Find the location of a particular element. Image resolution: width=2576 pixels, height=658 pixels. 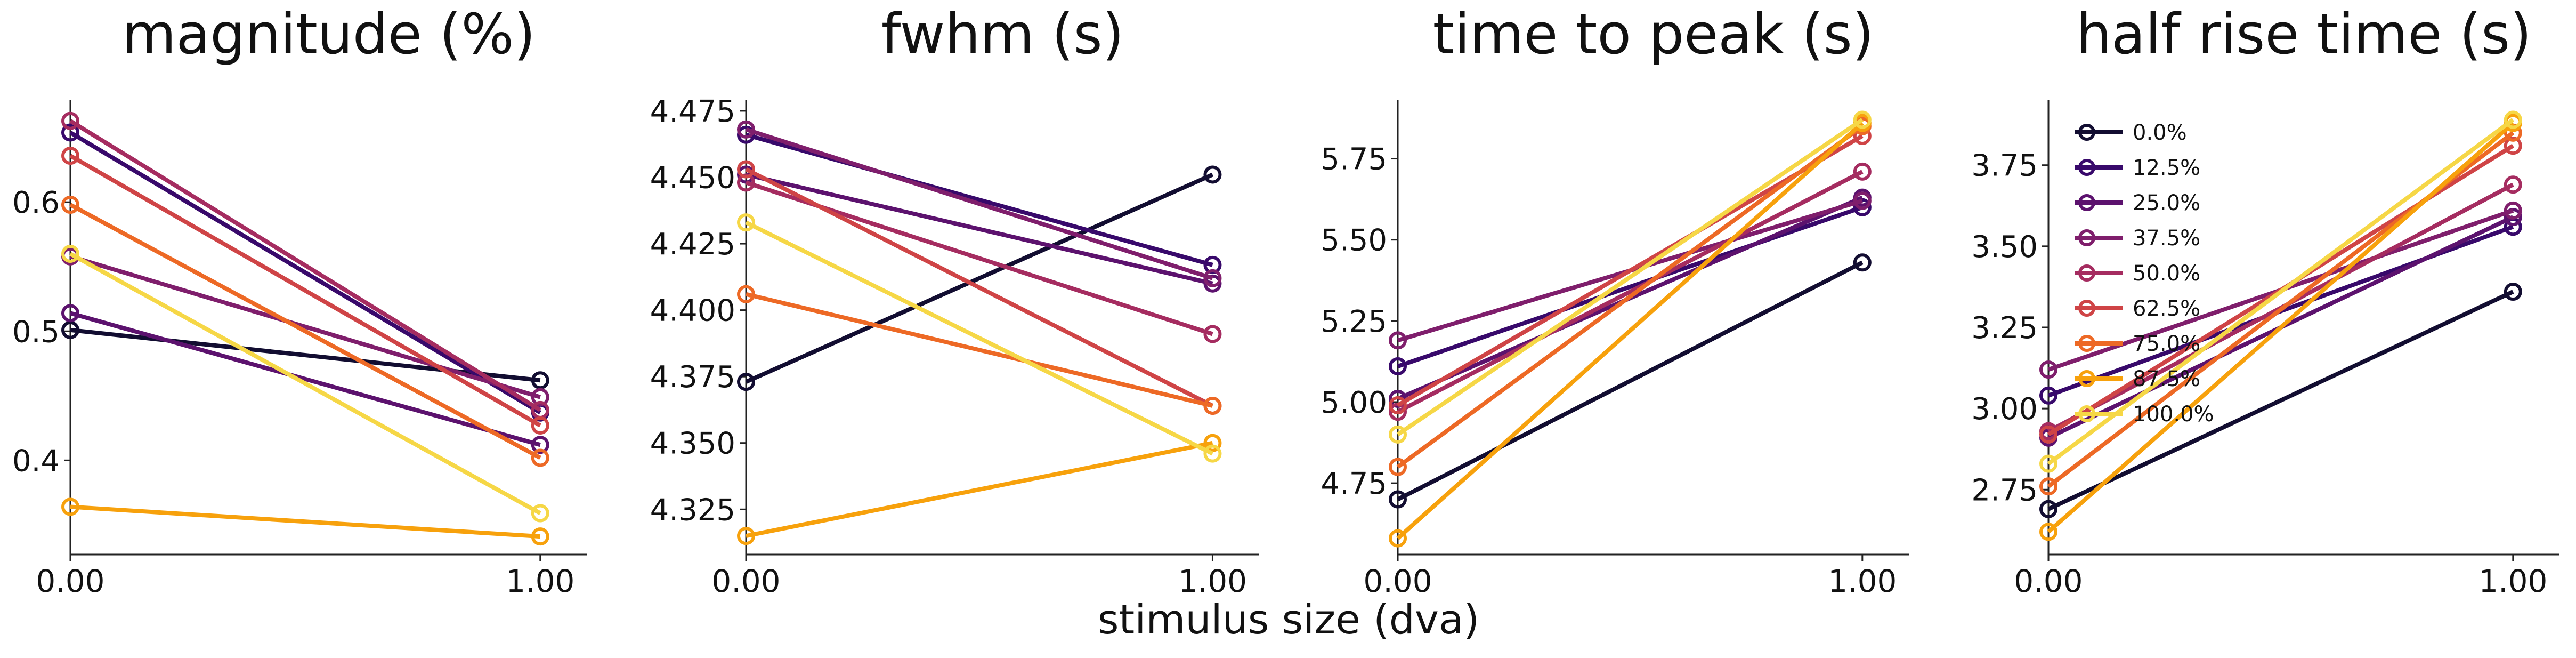

y-tick-label: 4.75 is located at coordinates (1354, 484).